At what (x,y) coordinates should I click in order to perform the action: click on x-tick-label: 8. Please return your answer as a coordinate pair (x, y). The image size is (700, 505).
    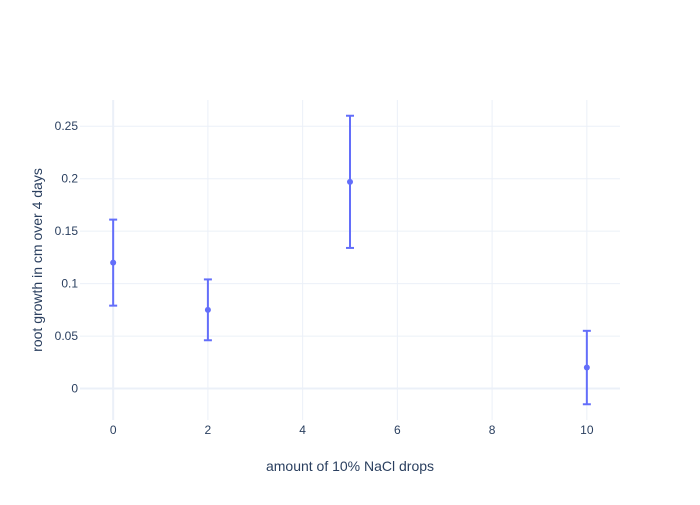
    Looking at the image, I should click on (492, 430).